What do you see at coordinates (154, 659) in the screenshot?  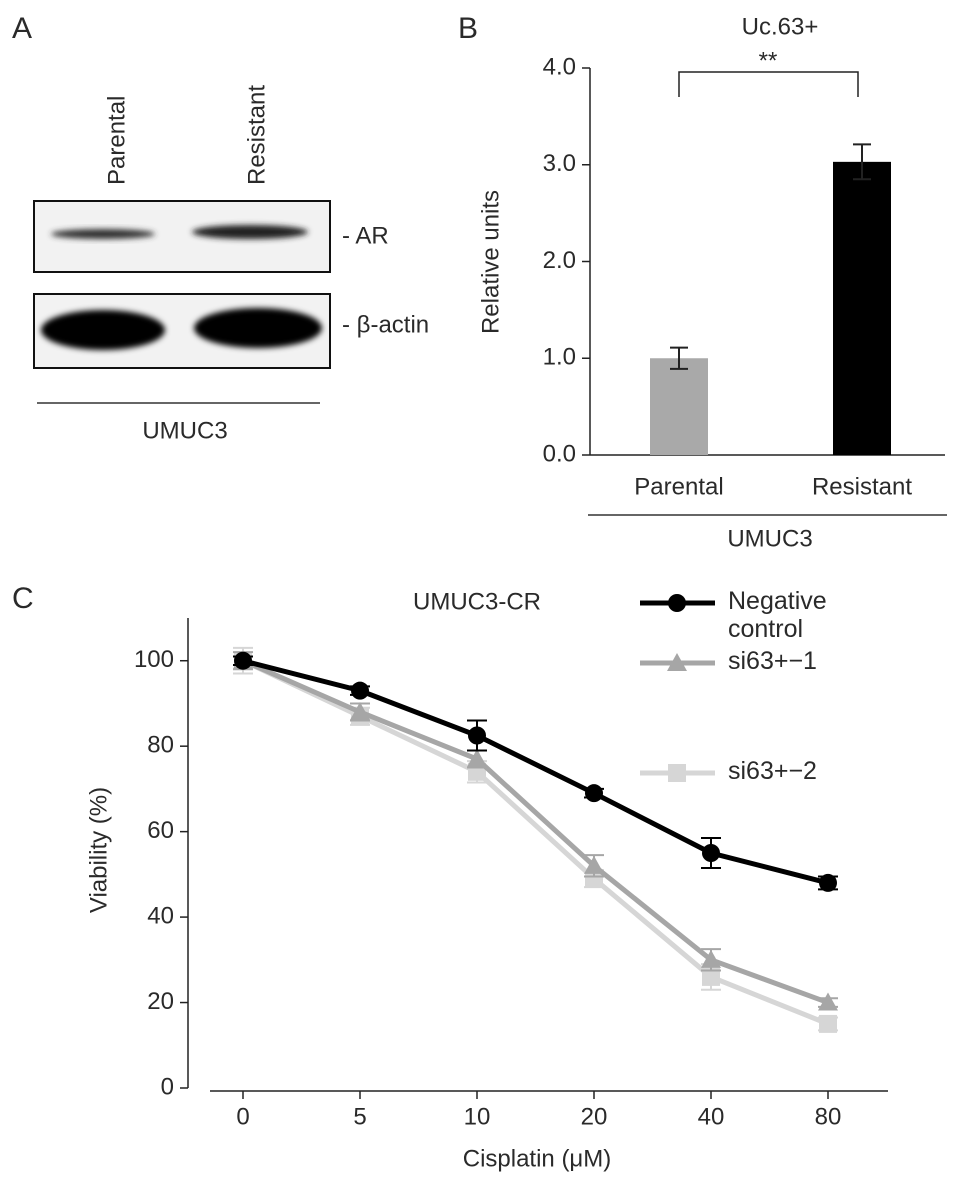 I see `y-tick-label: 100` at bounding box center [154, 659].